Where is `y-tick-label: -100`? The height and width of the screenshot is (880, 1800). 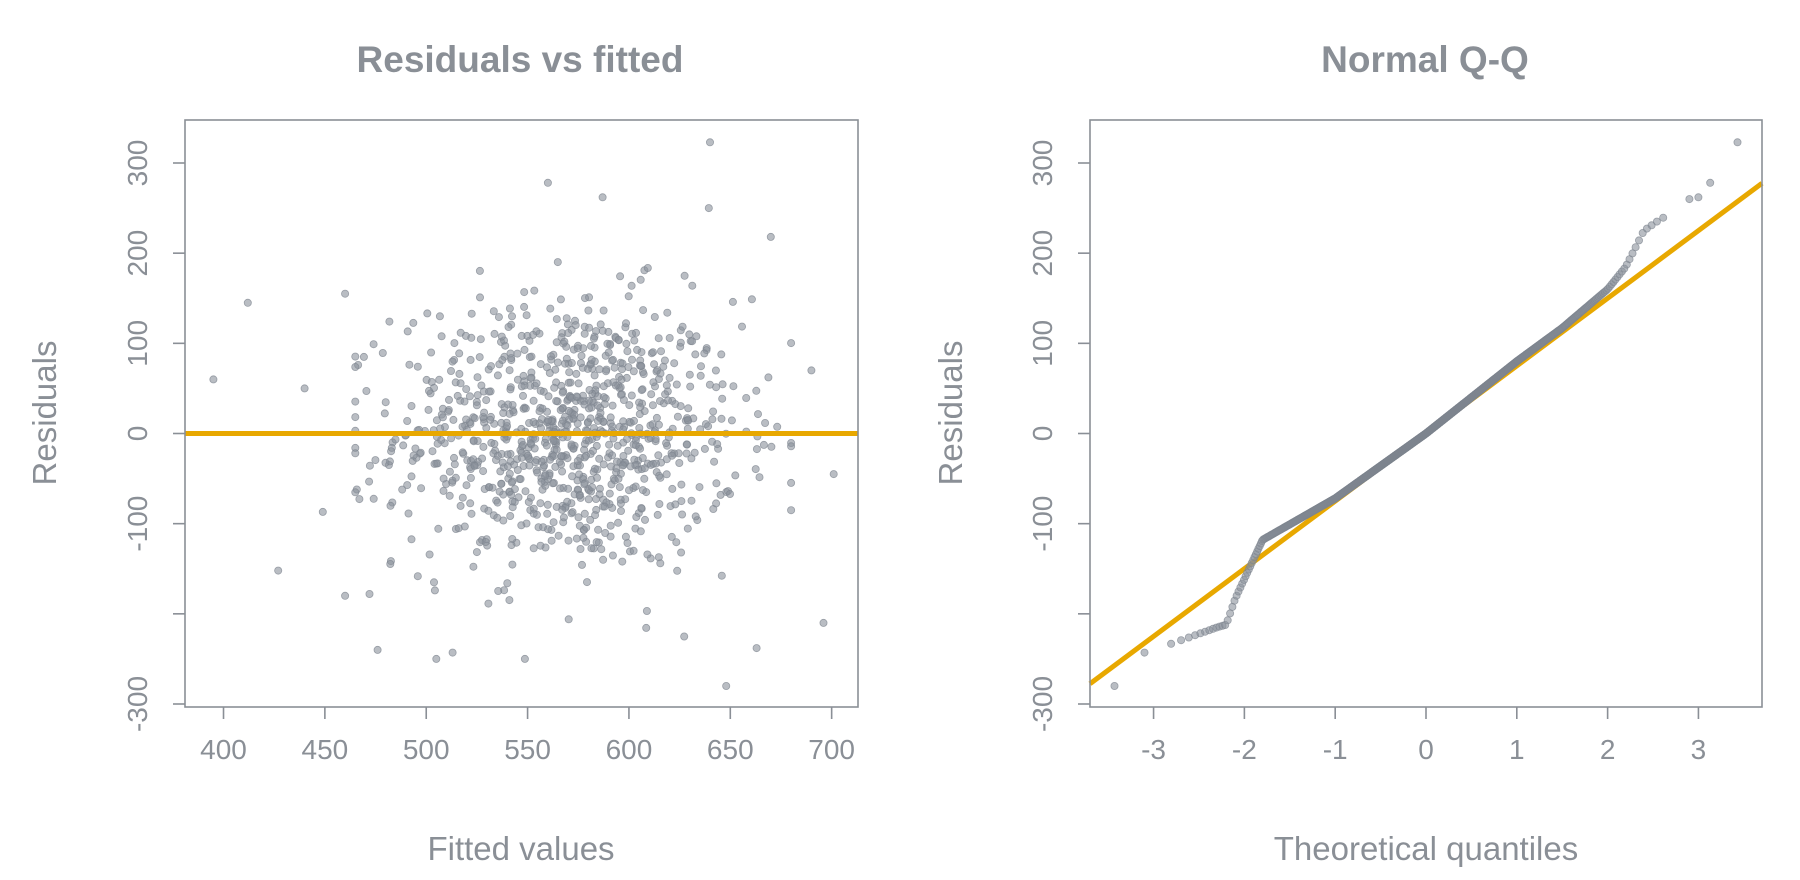 y-tick-label: -100 is located at coordinates (137, 524).